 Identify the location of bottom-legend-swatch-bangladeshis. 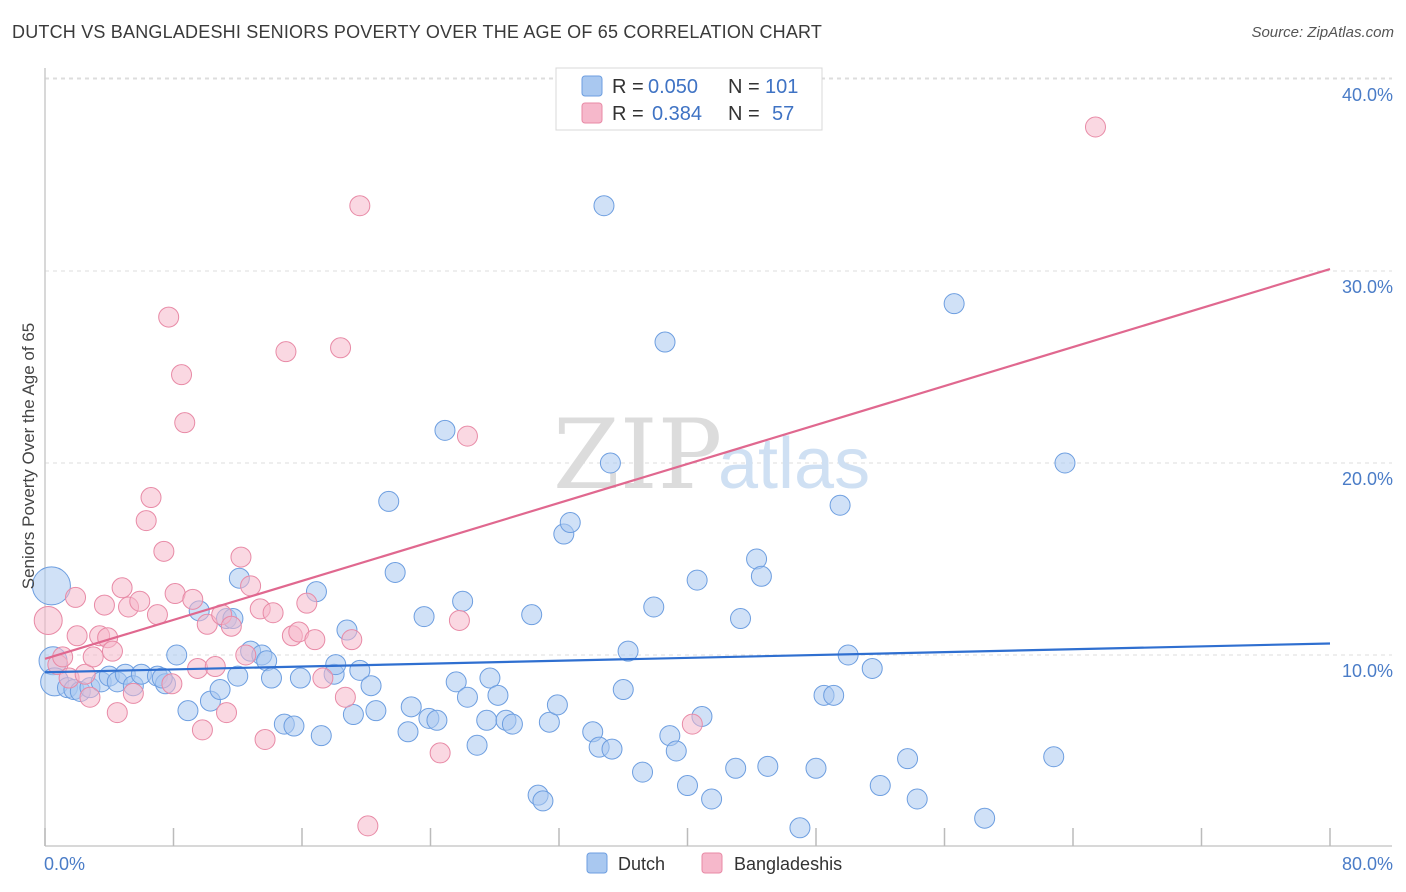
(712, 863).